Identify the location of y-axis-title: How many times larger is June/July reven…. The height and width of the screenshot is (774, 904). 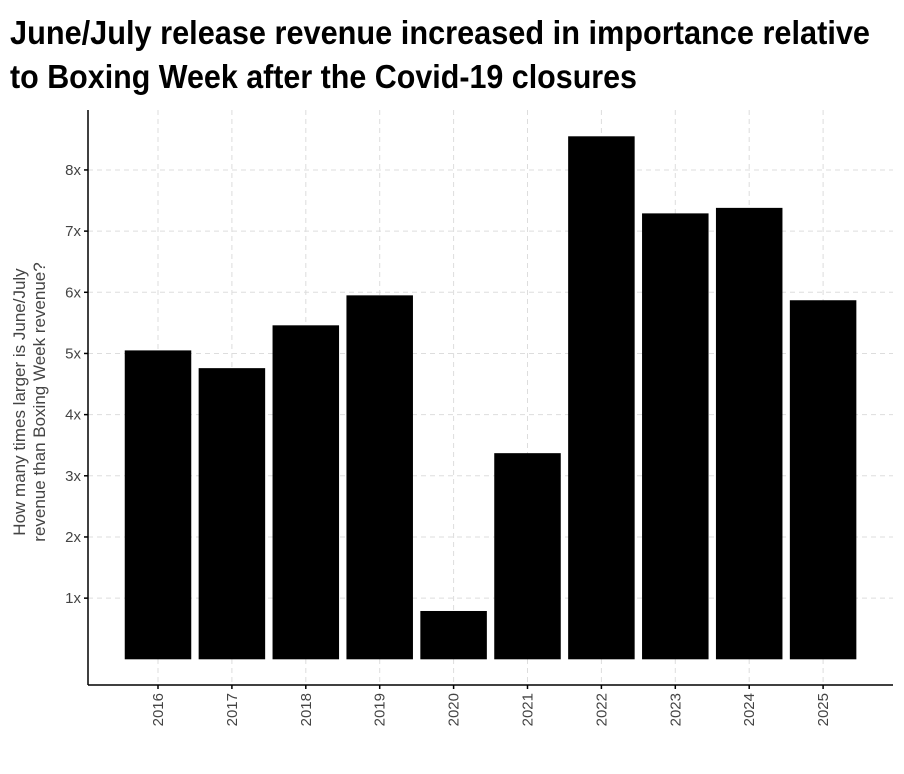
(29, 401).